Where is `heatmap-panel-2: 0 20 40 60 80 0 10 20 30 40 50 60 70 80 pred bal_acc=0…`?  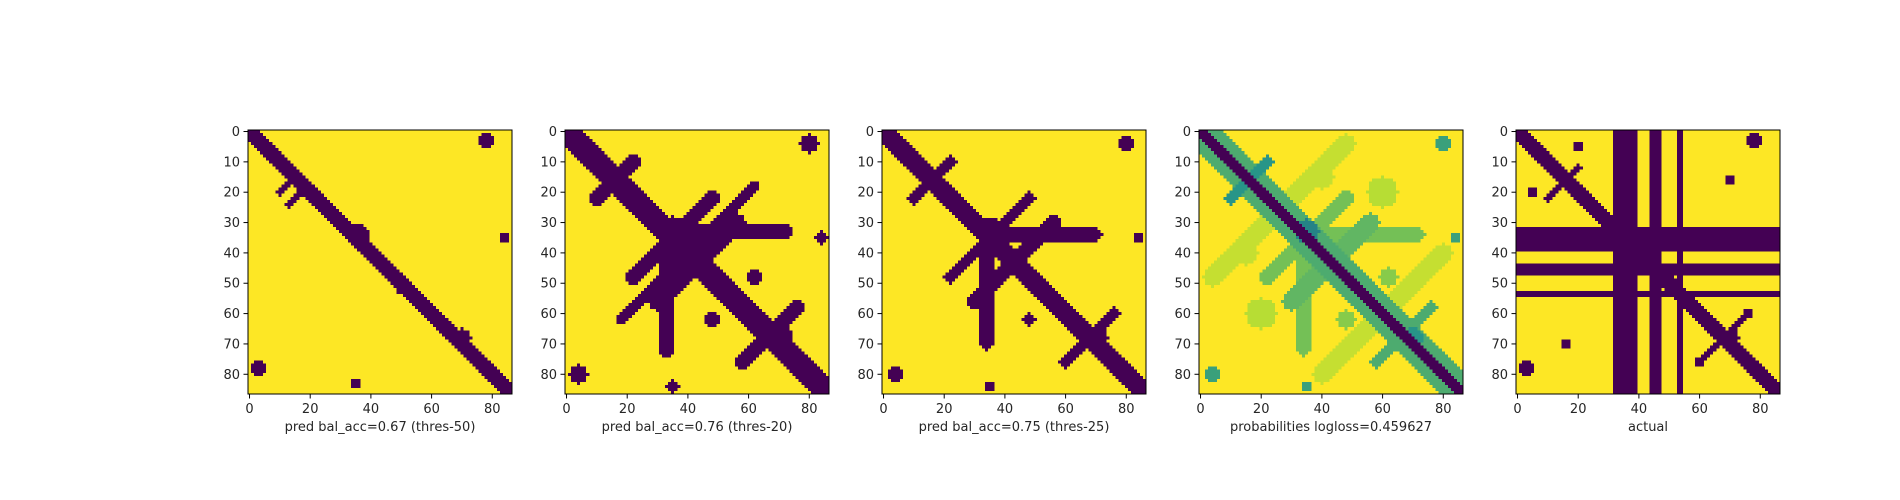
heatmap-panel-2: 0 20 40 60 80 0 10 20 30 40 50 60 70 80 pred bal_acc=0… is located at coordinates (685, 280).